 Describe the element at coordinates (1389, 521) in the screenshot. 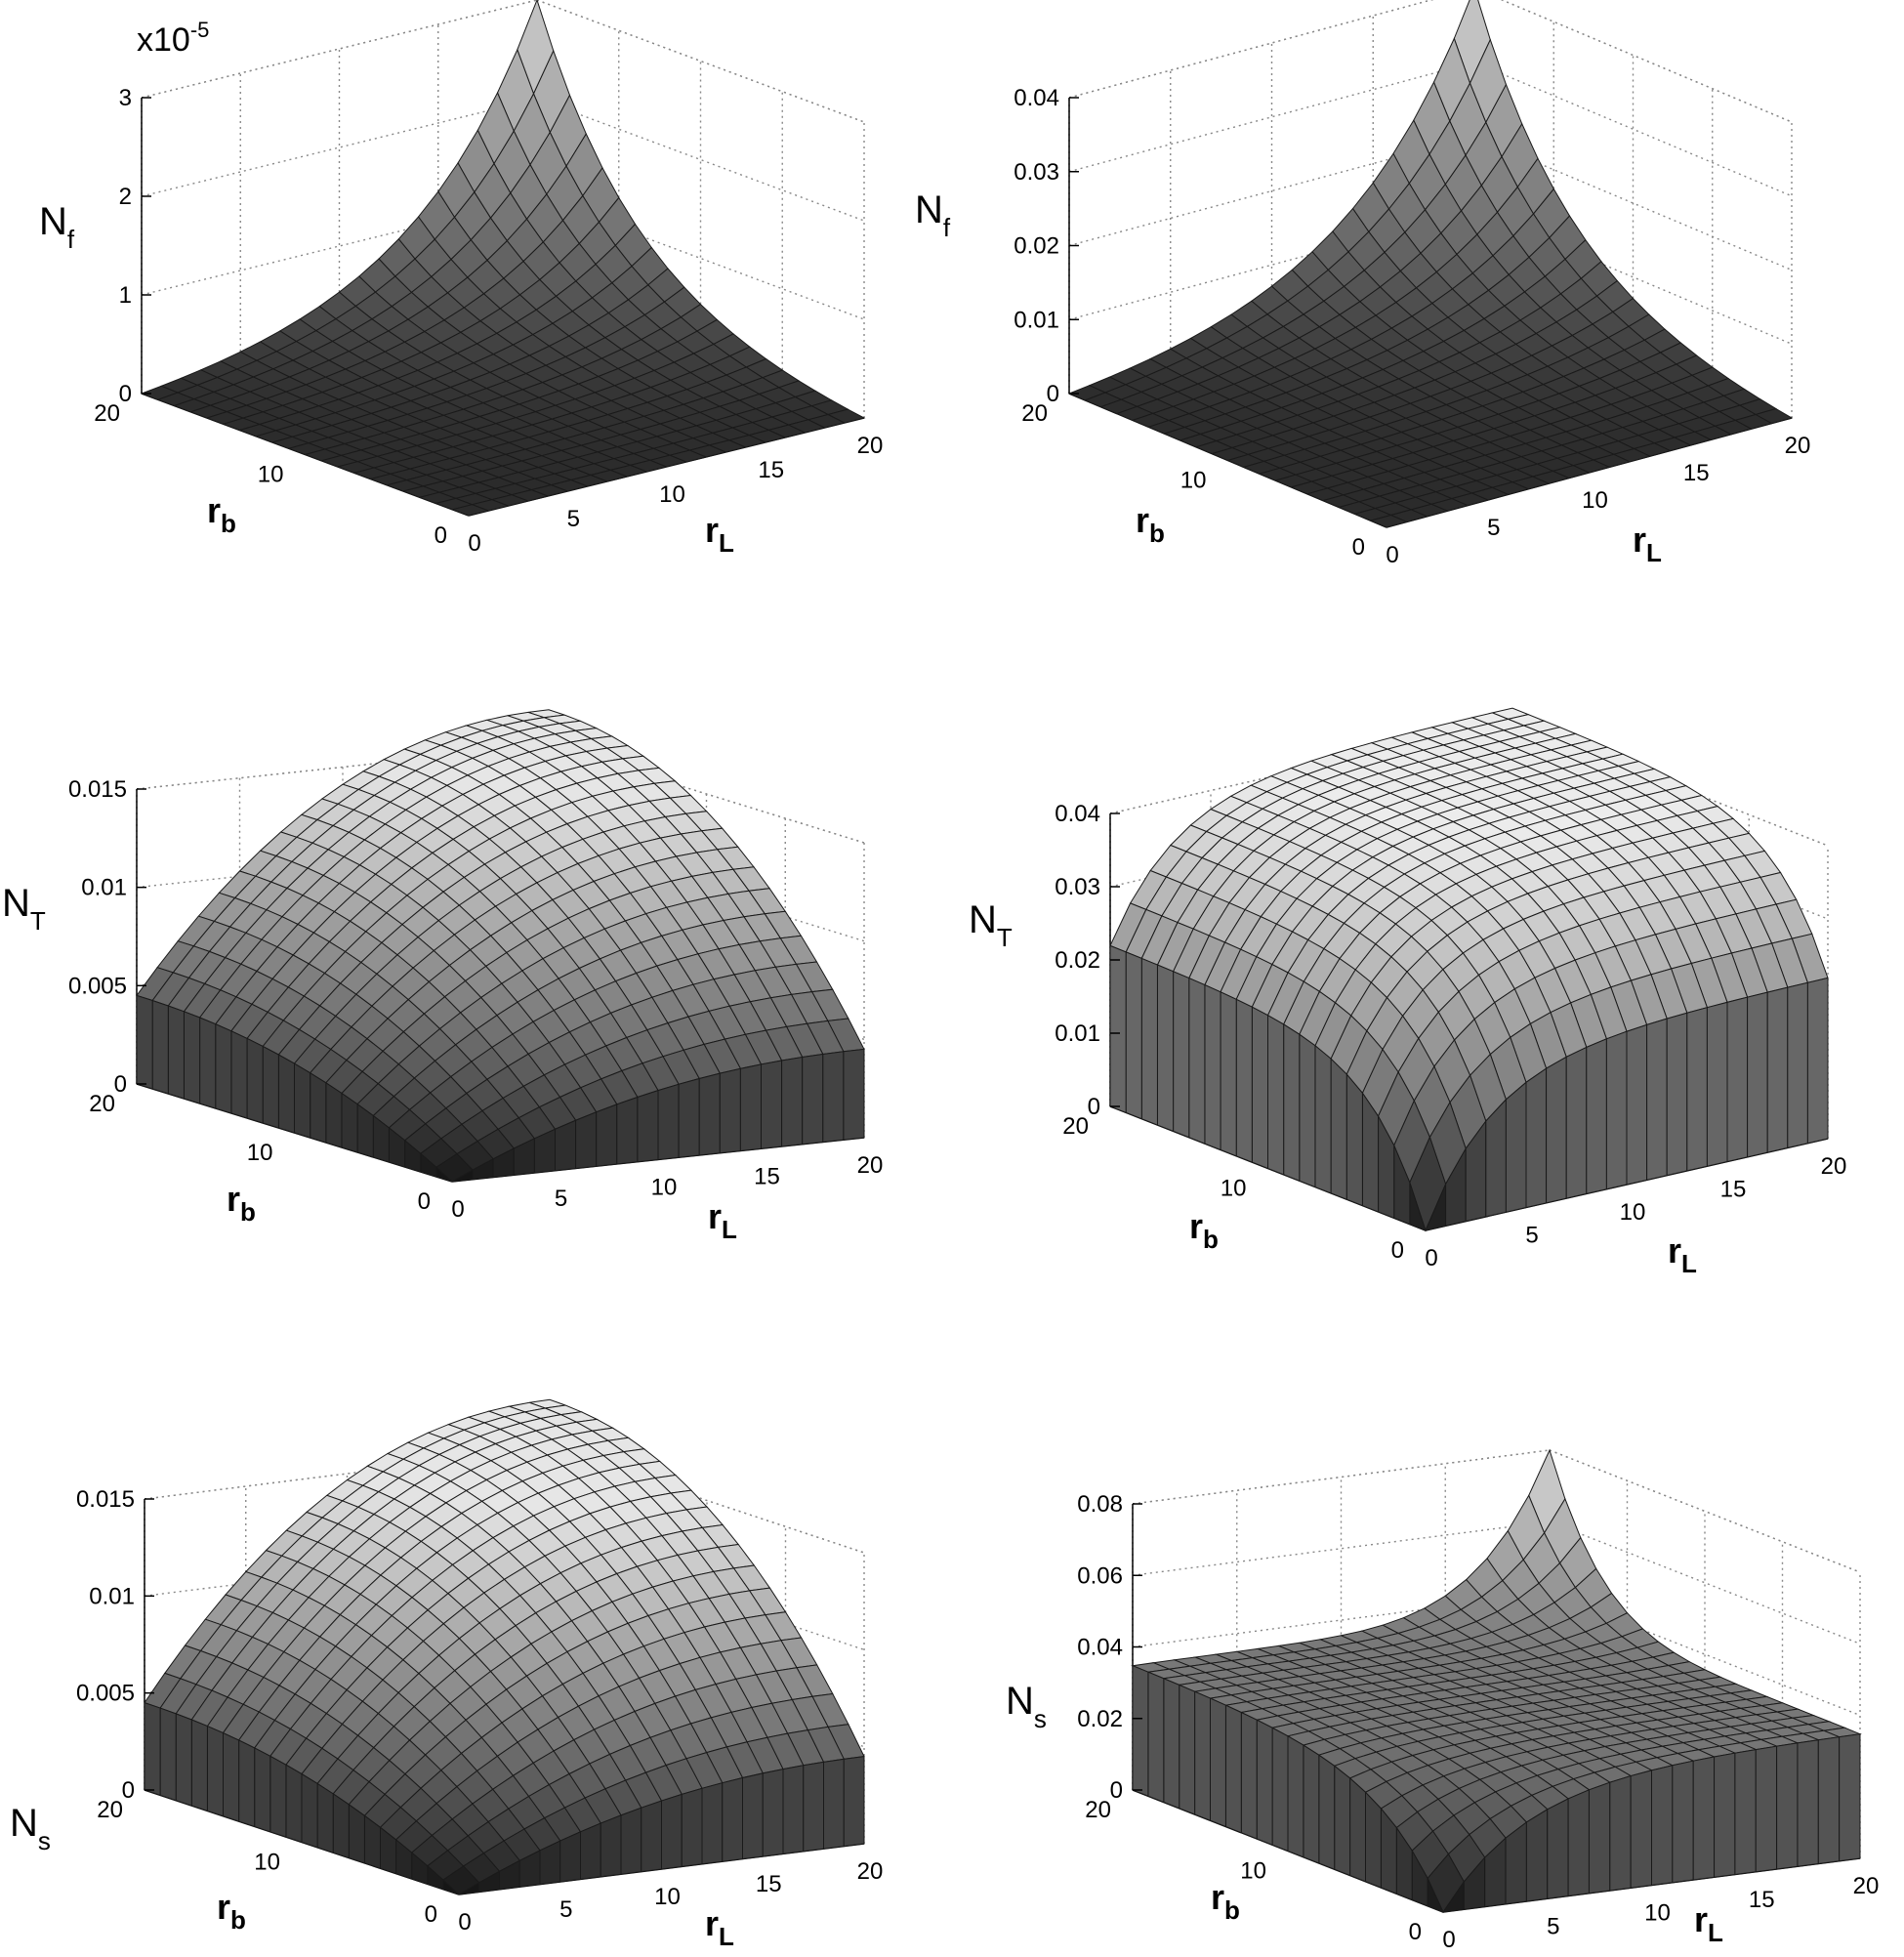

I see `surface-cell` at that location.